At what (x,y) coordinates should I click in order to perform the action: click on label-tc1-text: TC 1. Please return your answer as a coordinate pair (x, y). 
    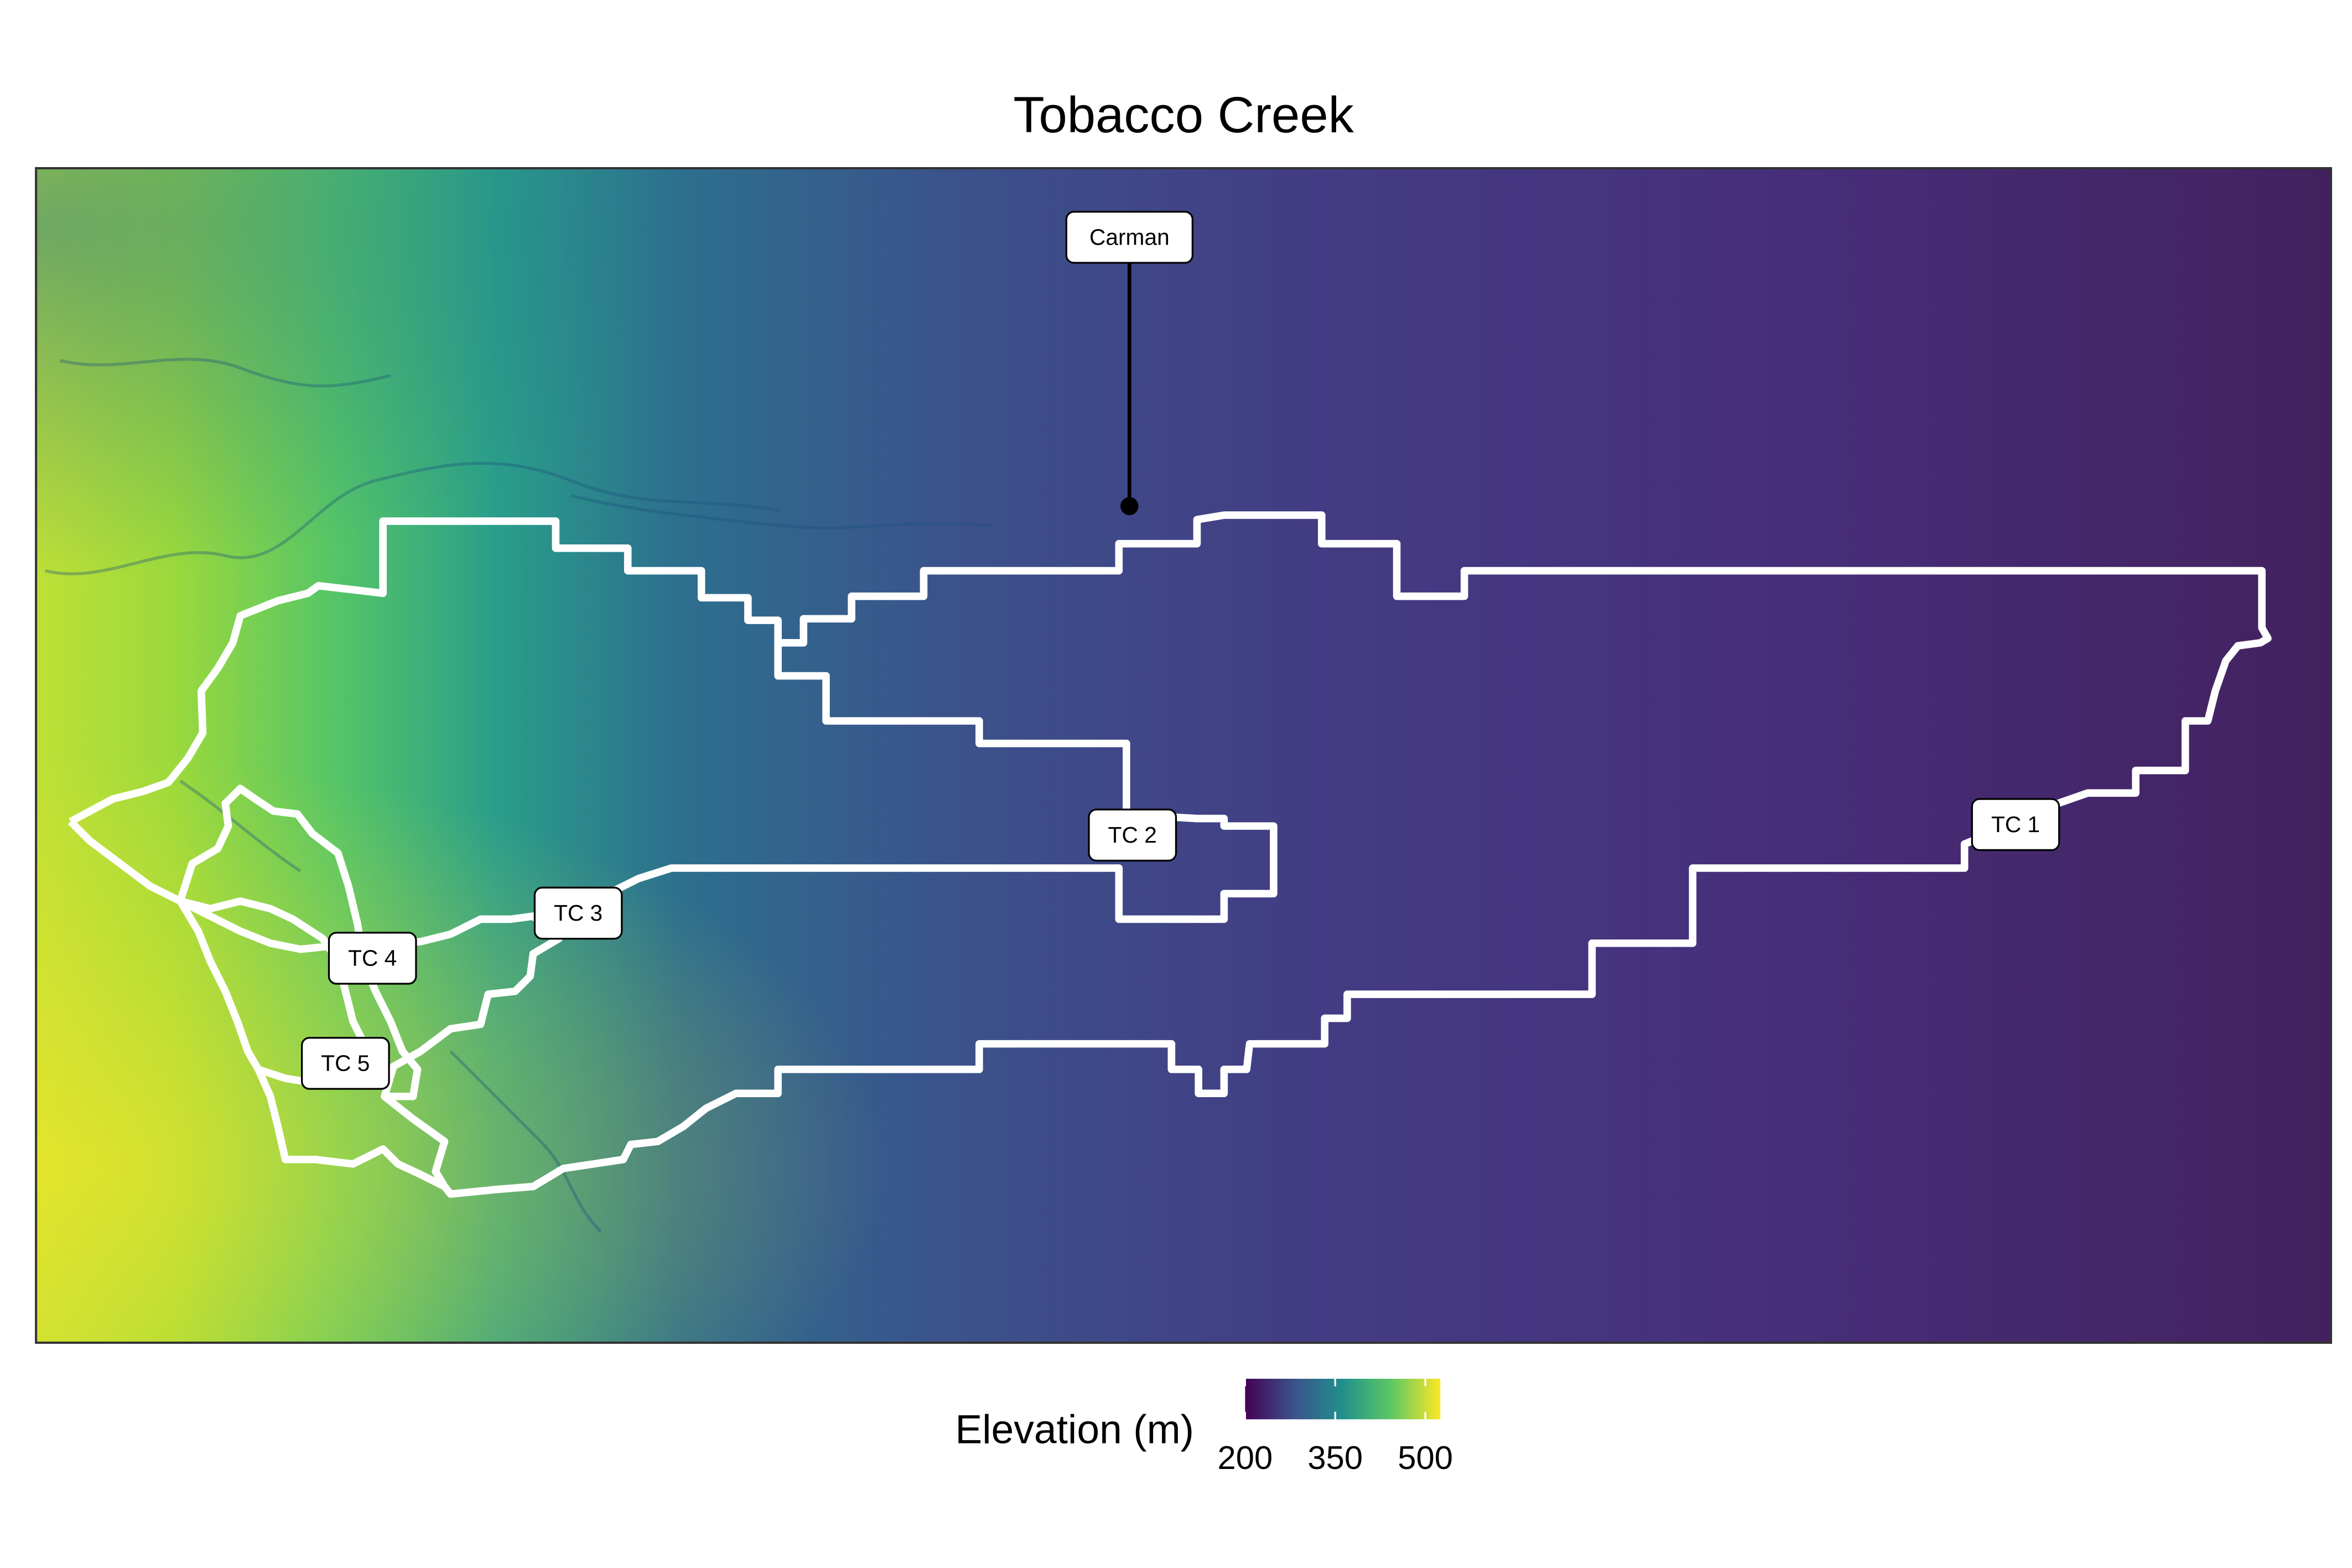
    Looking at the image, I should click on (2016, 824).